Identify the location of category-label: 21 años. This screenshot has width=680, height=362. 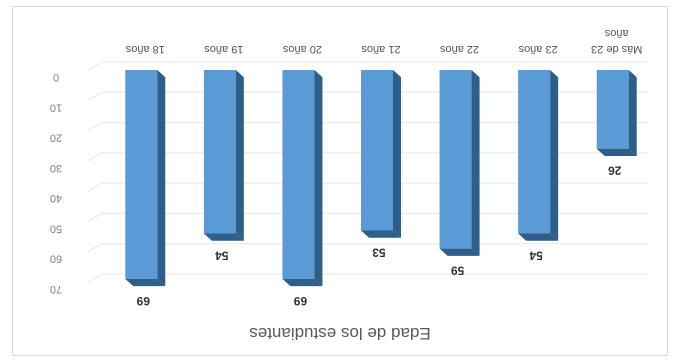
(381, 49).